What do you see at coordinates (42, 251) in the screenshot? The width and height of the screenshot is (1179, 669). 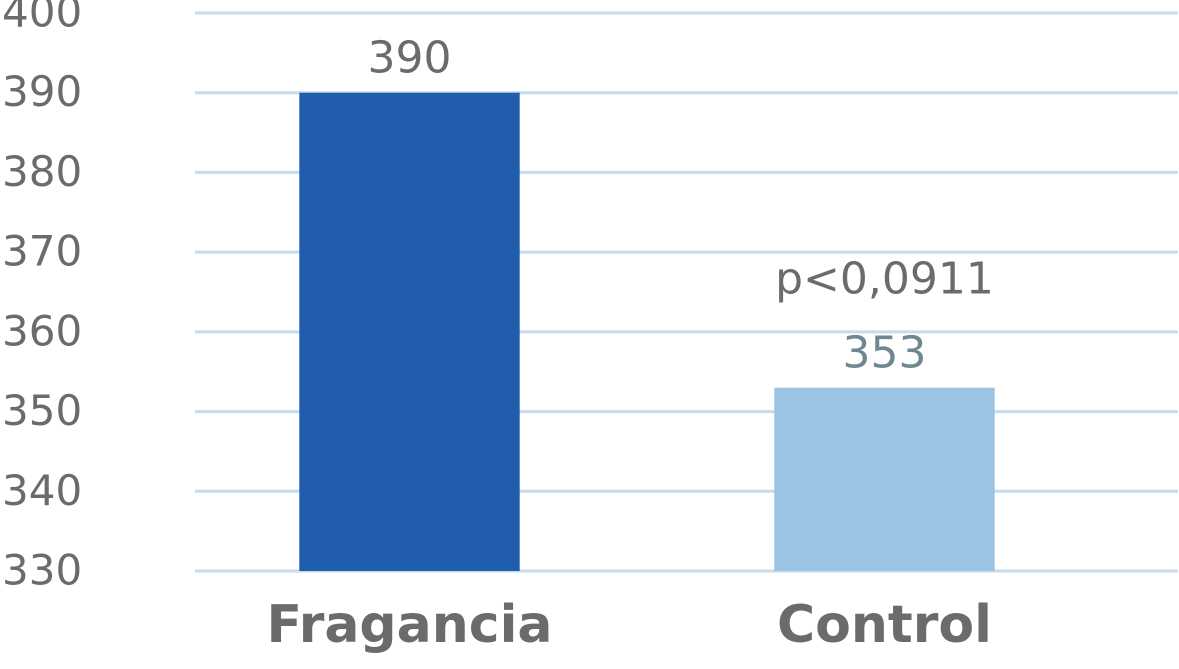 I see `y-tick-label: 370` at bounding box center [42, 251].